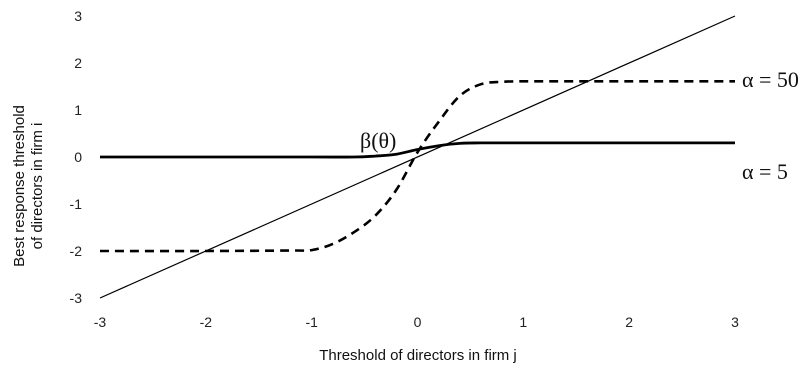  What do you see at coordinates (735, 322) in the screenshot?
I see `x-tick-label: 3` at bounding box center [735, 322].